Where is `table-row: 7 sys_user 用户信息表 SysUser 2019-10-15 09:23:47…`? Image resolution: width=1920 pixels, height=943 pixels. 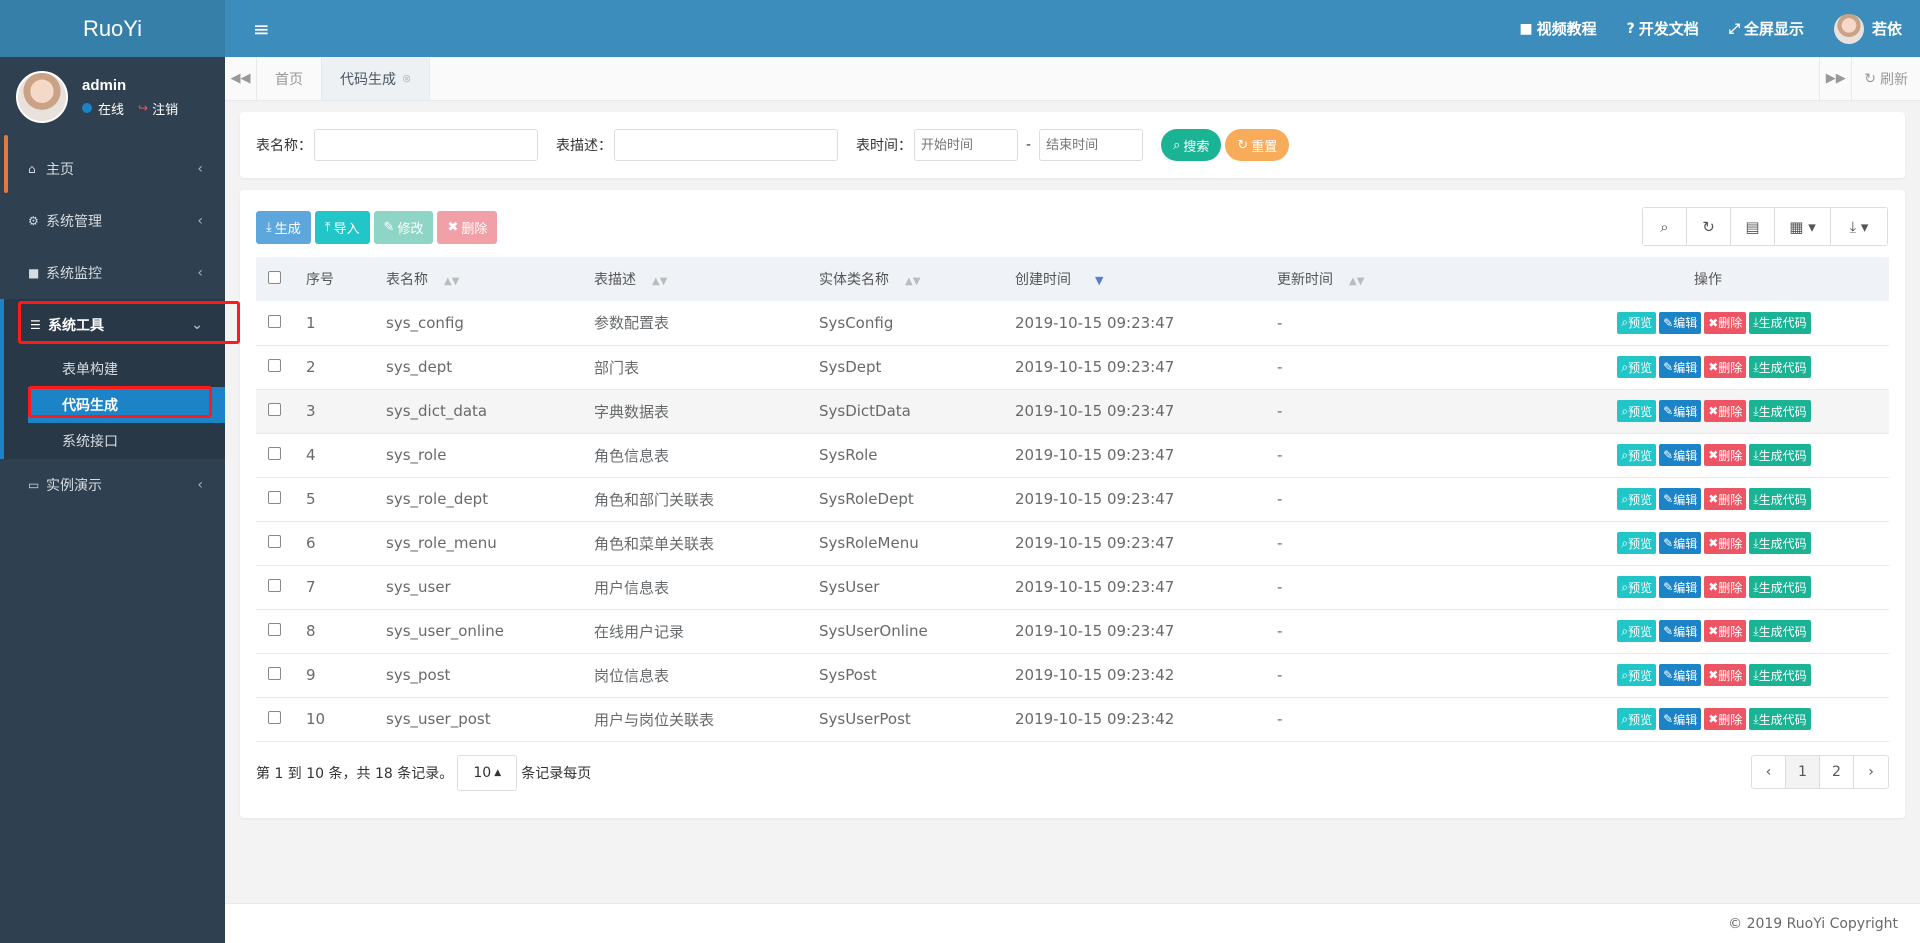
table-row: 7 sys_user 用户信息表 SysUser 2019-10-15 09:23:47… is located at coordinates (1072, 587).